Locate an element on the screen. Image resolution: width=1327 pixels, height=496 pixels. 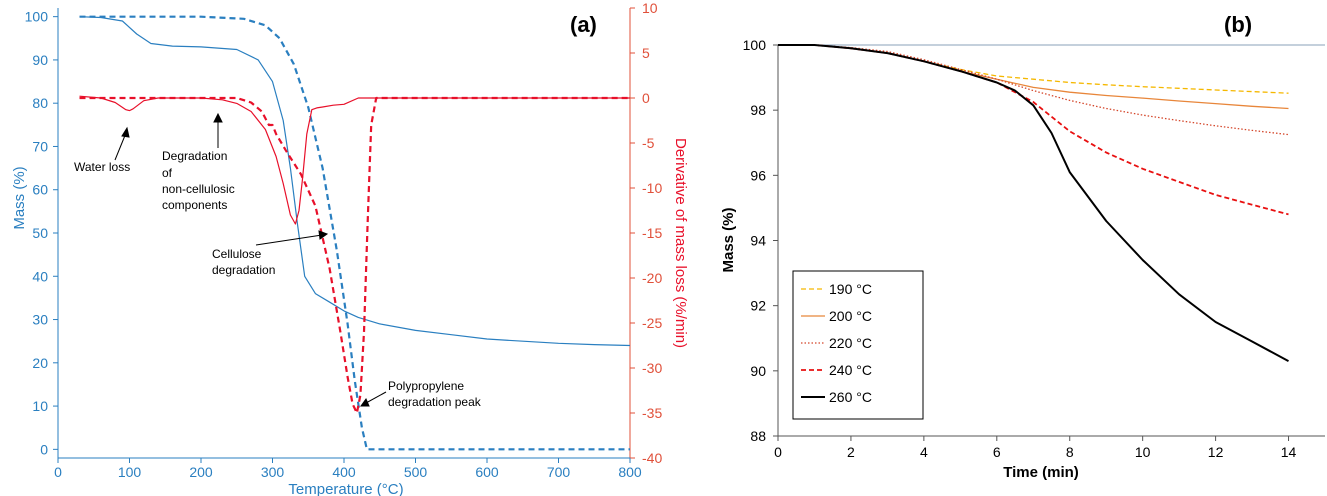
panel-a-y2-tick-label: -35 is located at coordinates (652, 413).